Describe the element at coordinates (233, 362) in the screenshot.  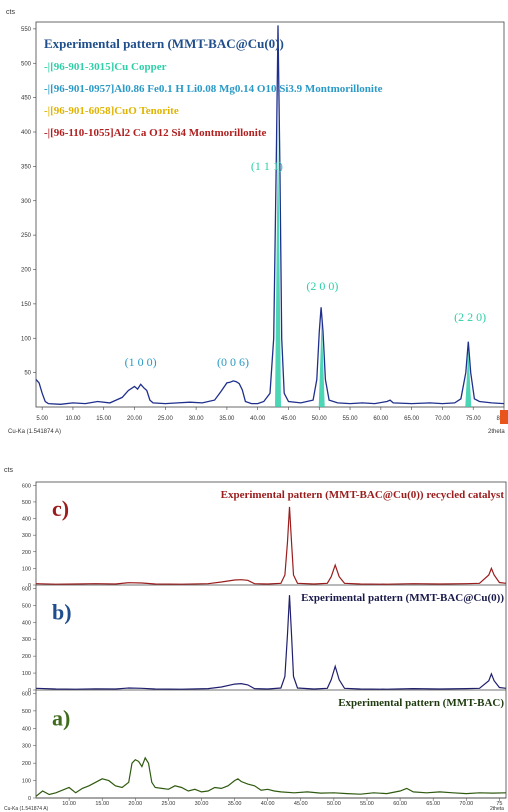
I see `top-peak-label: (0 0 6)` at that location.